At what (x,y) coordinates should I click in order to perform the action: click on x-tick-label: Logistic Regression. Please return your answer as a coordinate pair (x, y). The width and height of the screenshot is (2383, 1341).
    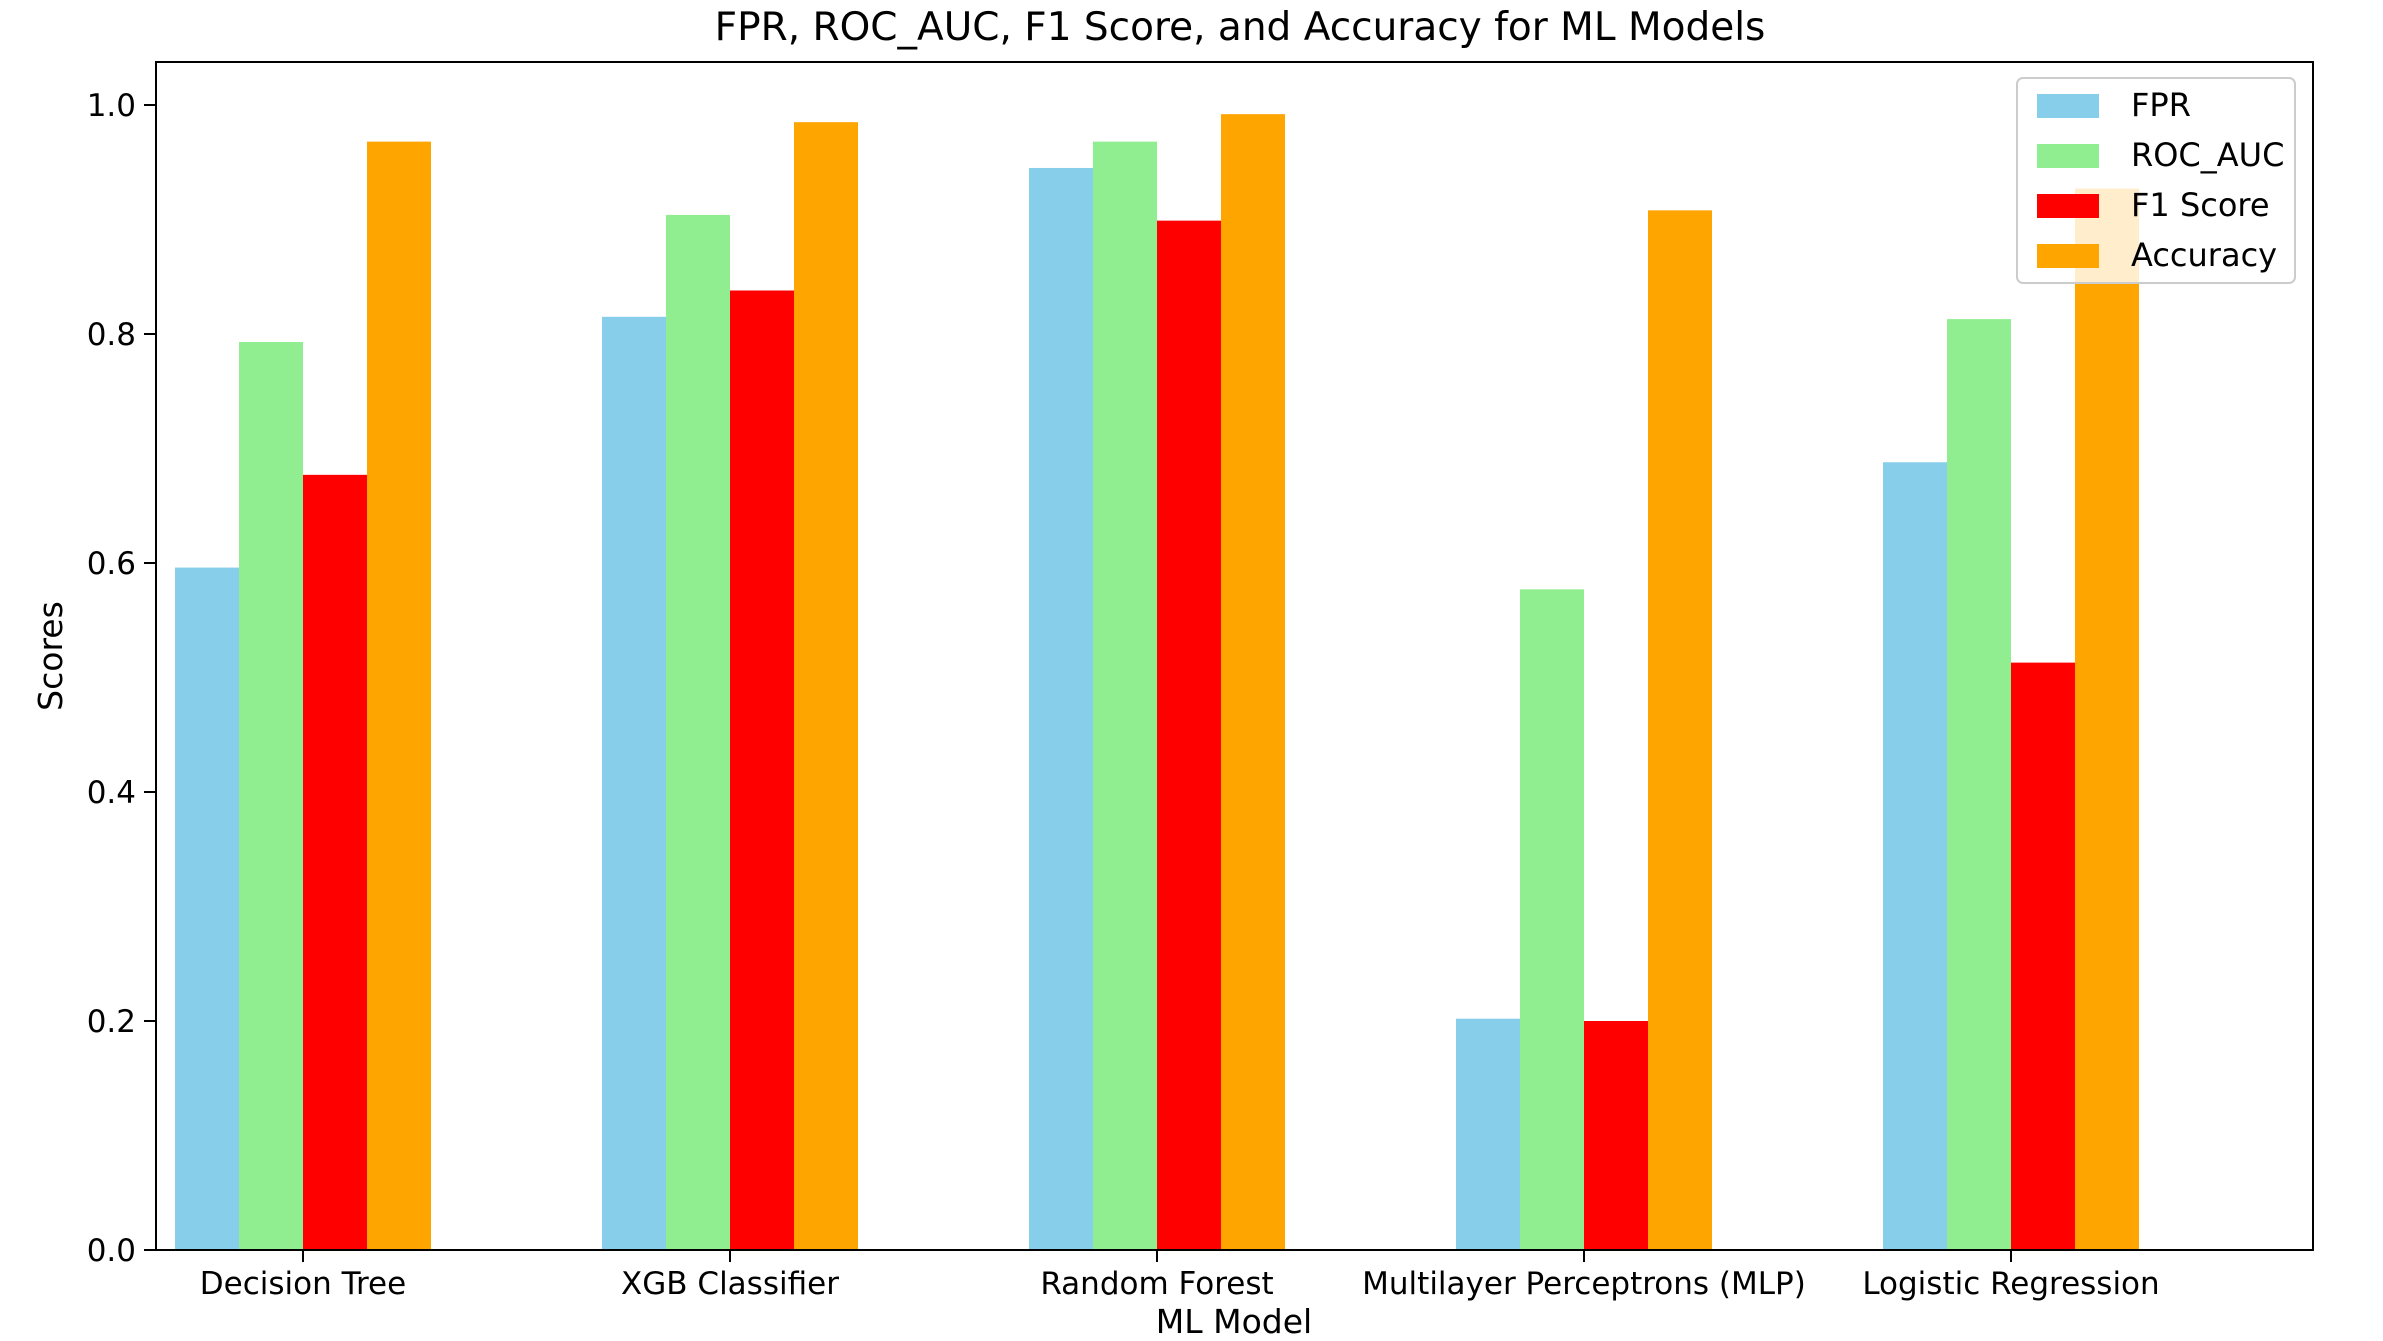
    Looking at the image, I should click on (2010, 1284).